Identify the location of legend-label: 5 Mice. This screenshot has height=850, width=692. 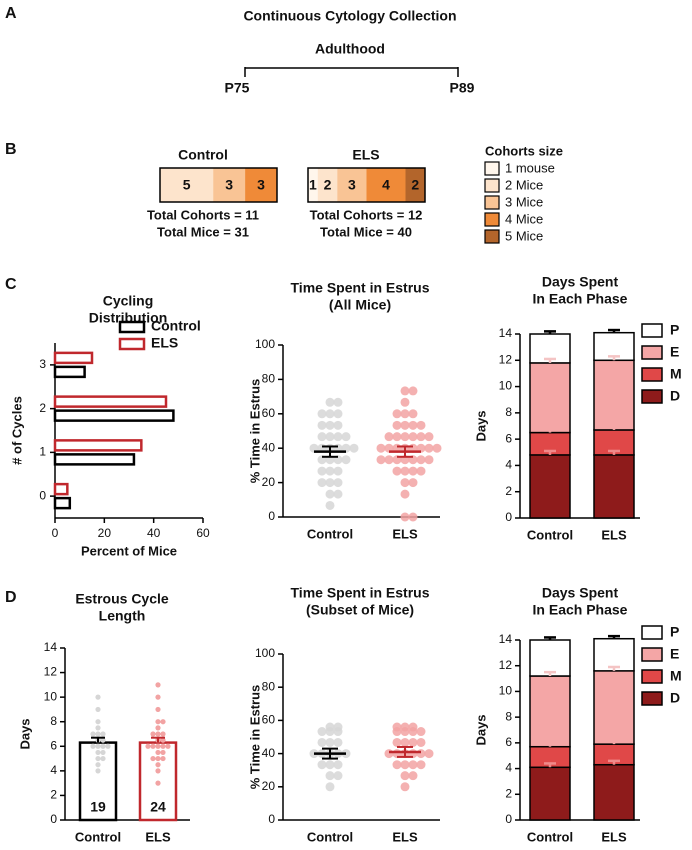
(524, 235).